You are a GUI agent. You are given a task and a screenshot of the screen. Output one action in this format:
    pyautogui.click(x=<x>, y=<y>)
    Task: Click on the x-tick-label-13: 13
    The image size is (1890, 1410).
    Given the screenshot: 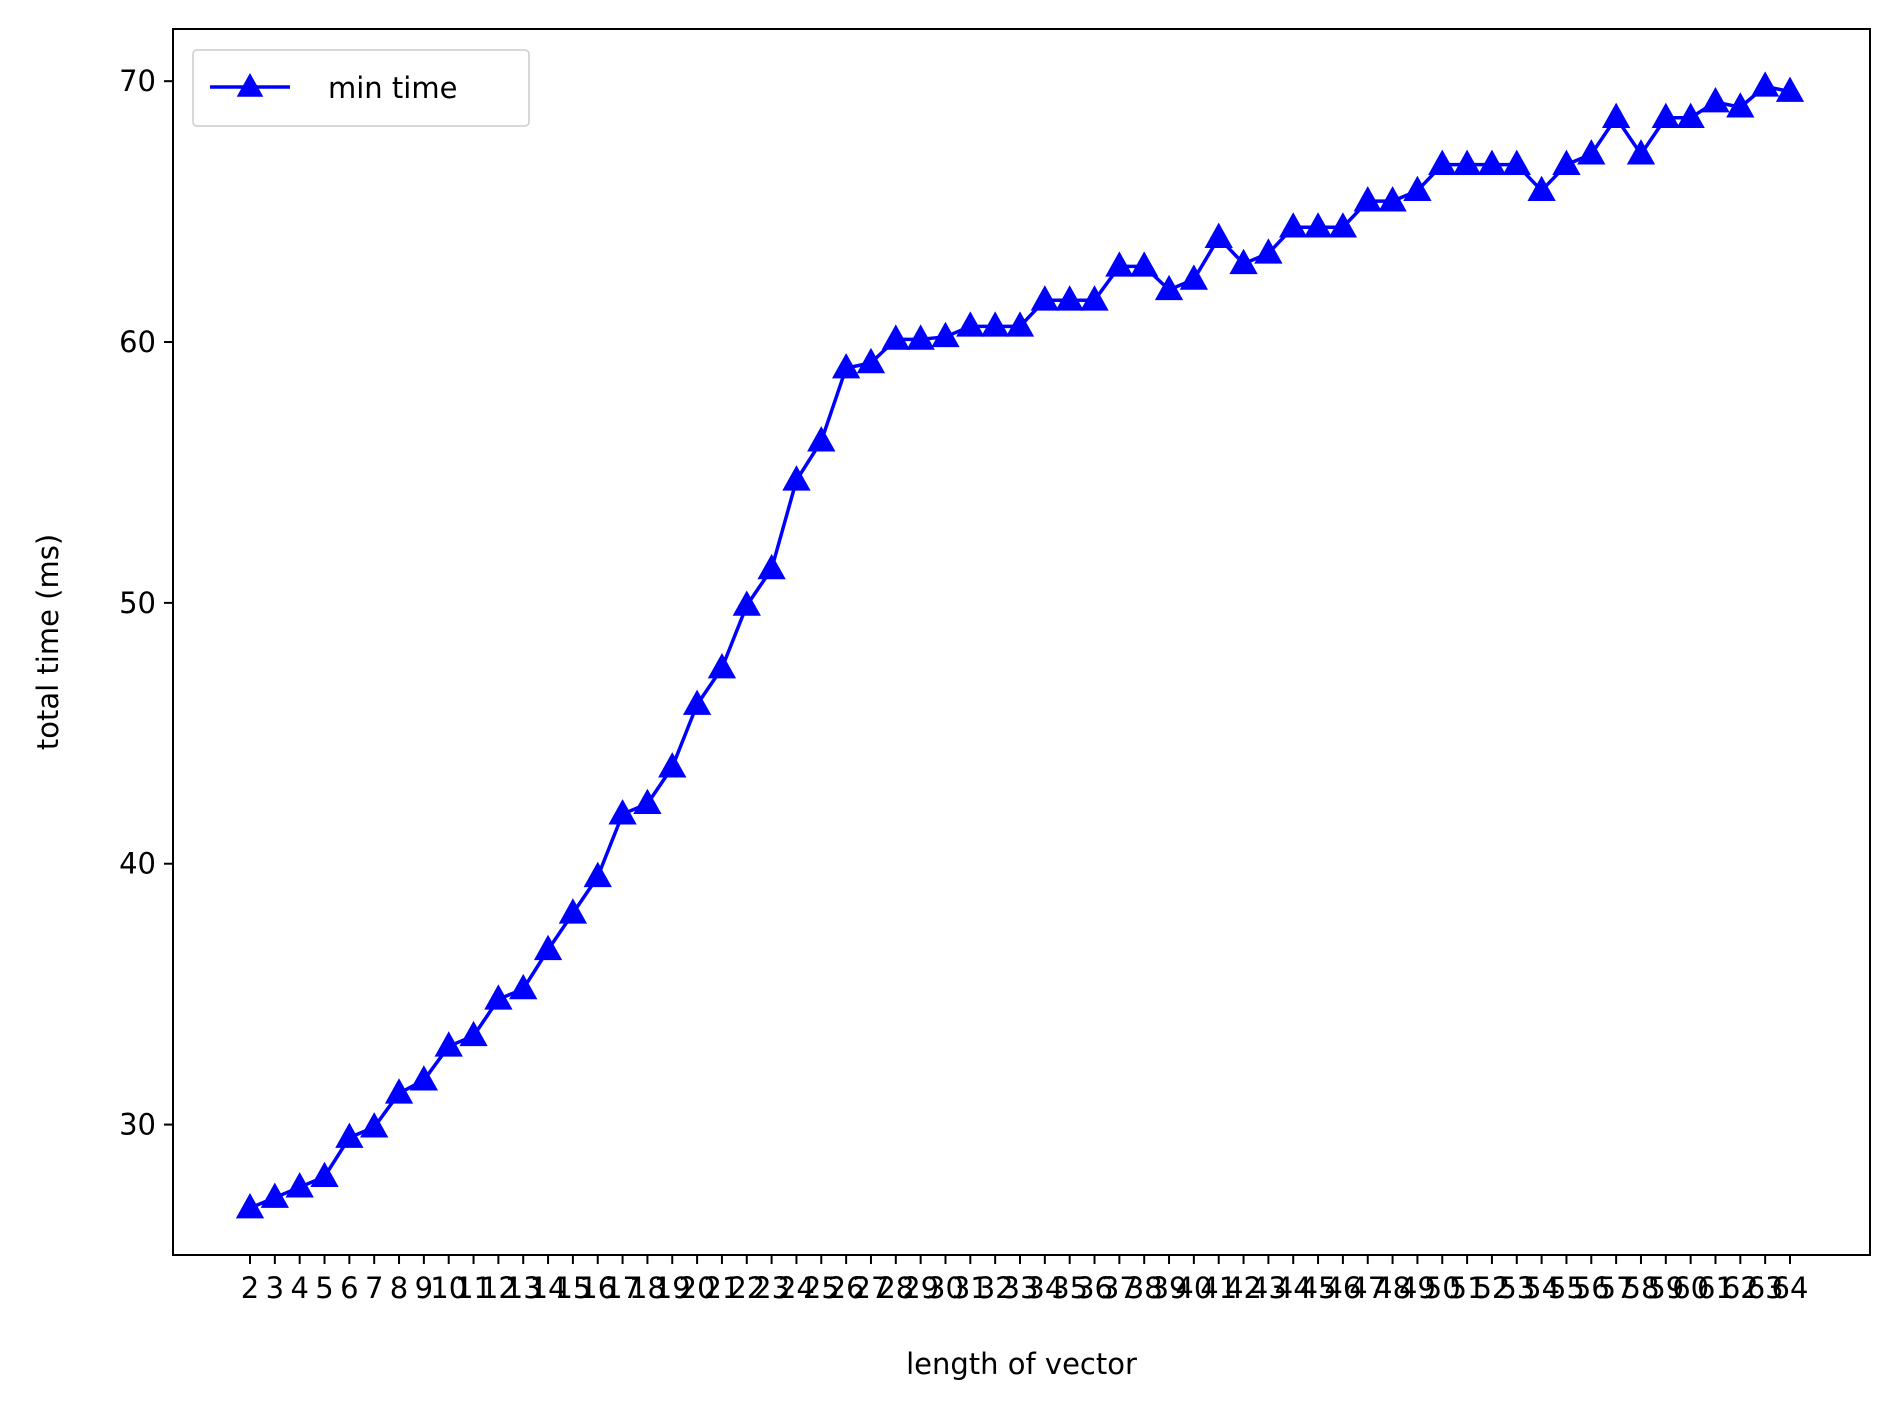 What is the action you would take?
    pyautogui.click(x=523, y=1288)
    